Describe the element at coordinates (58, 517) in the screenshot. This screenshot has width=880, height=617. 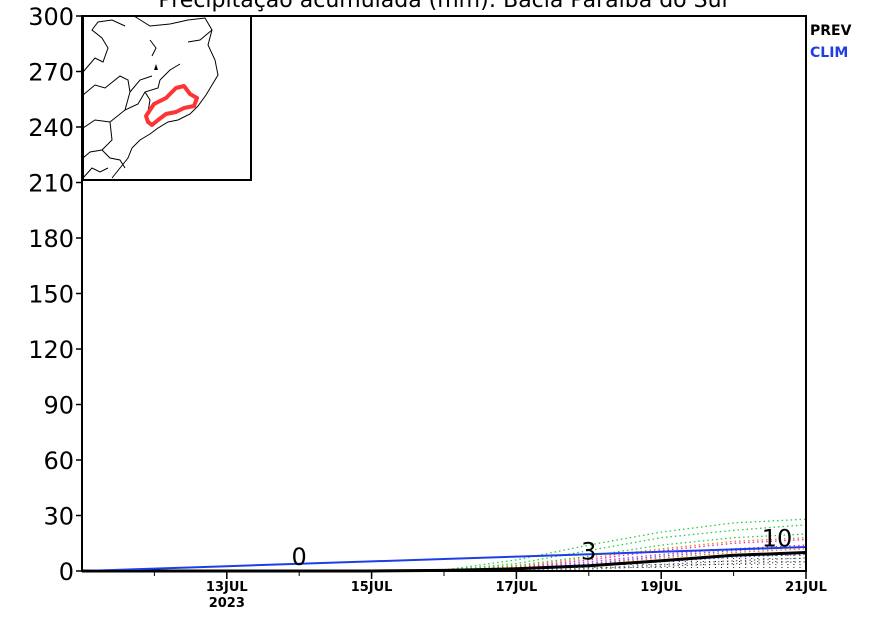
I see `y-tick-label: 30` at that location.